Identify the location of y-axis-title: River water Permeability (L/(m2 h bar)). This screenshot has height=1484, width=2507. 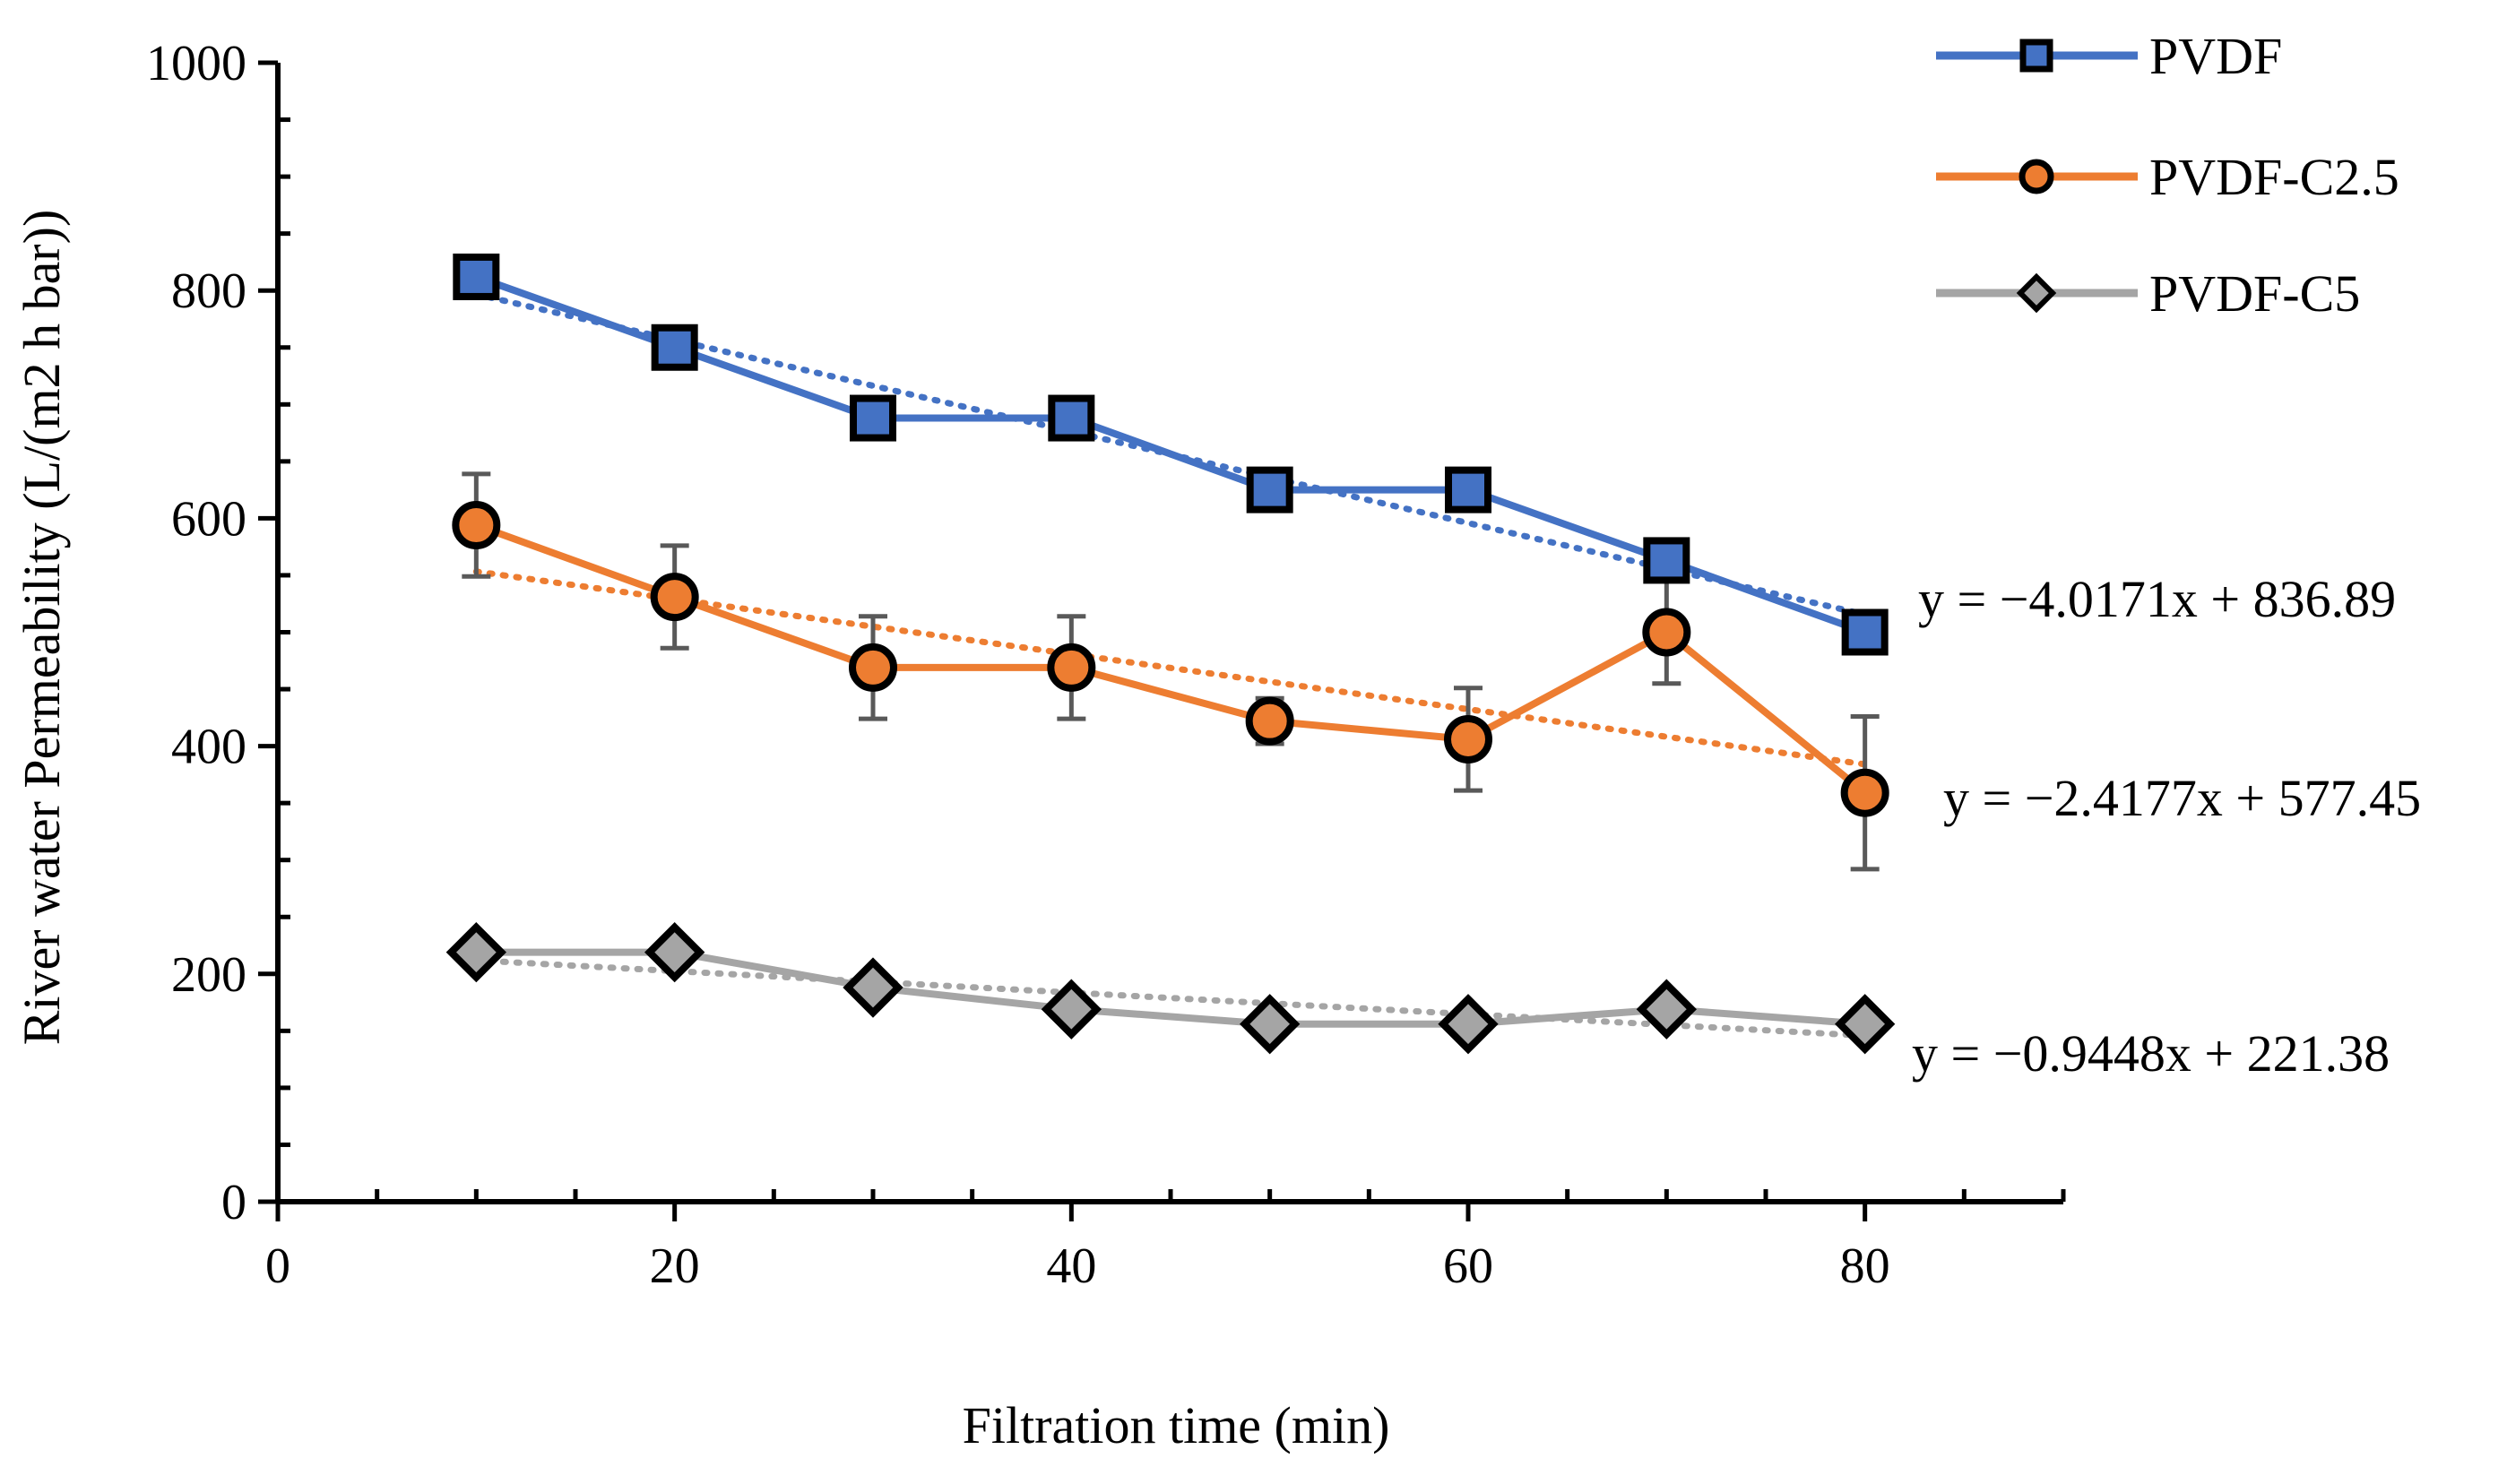
(42, 628).